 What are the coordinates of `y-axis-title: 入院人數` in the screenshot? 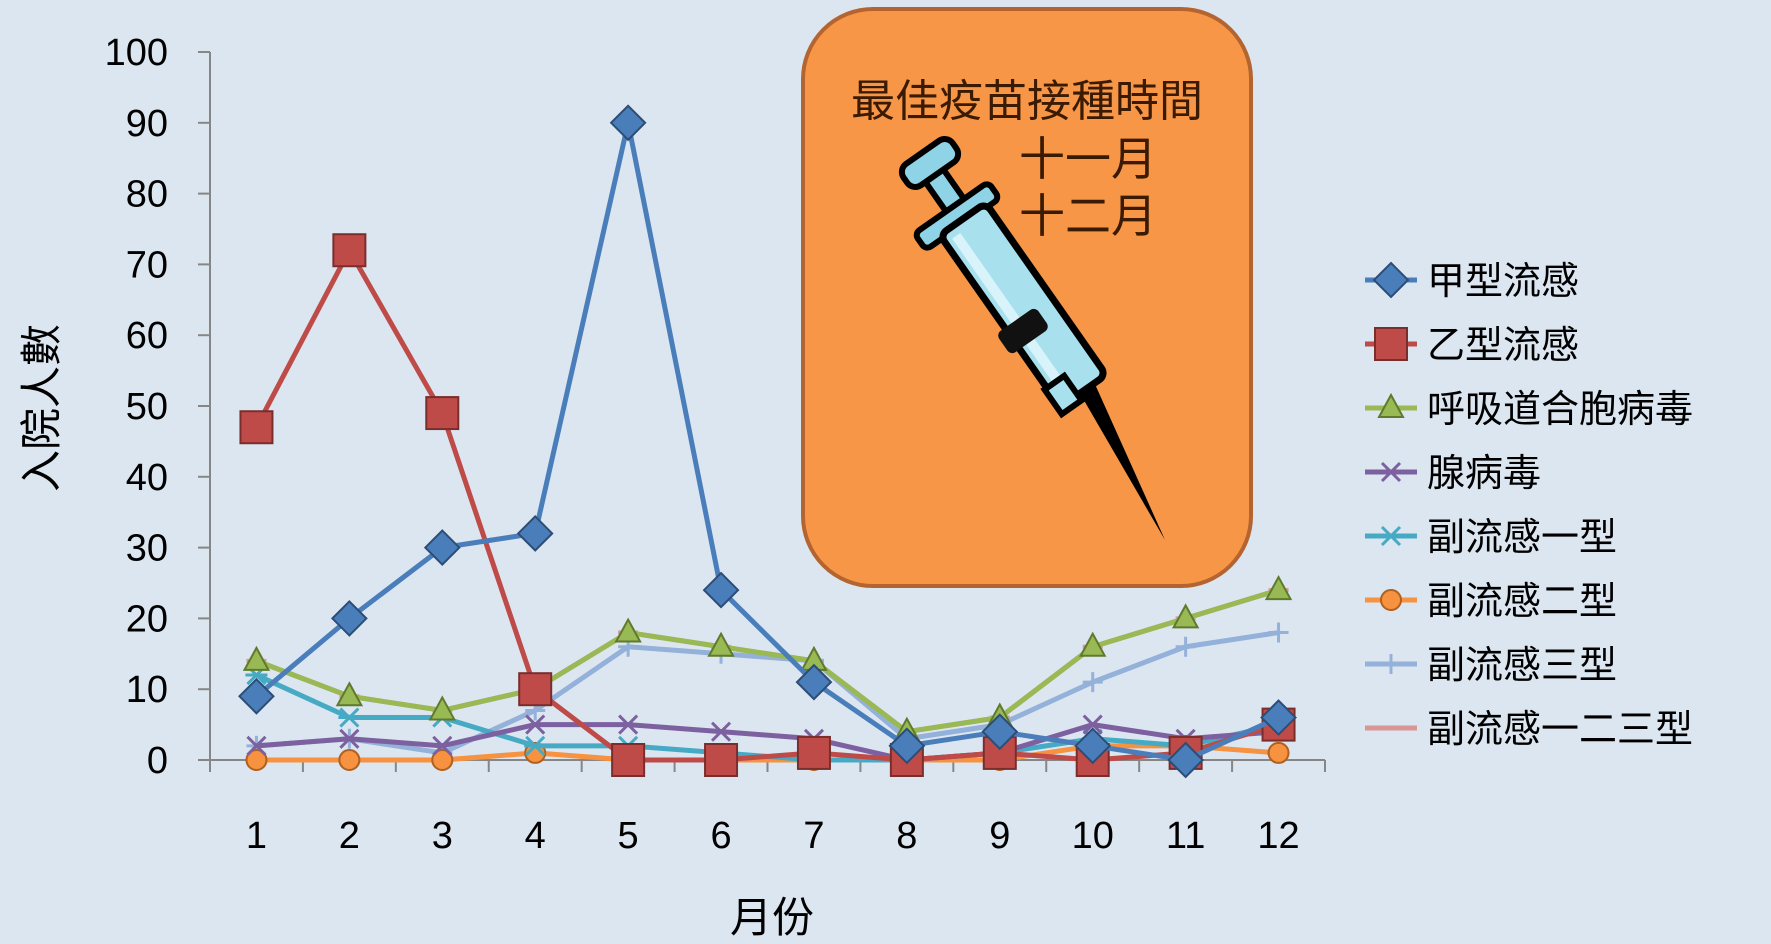 It's located at (41, 408).